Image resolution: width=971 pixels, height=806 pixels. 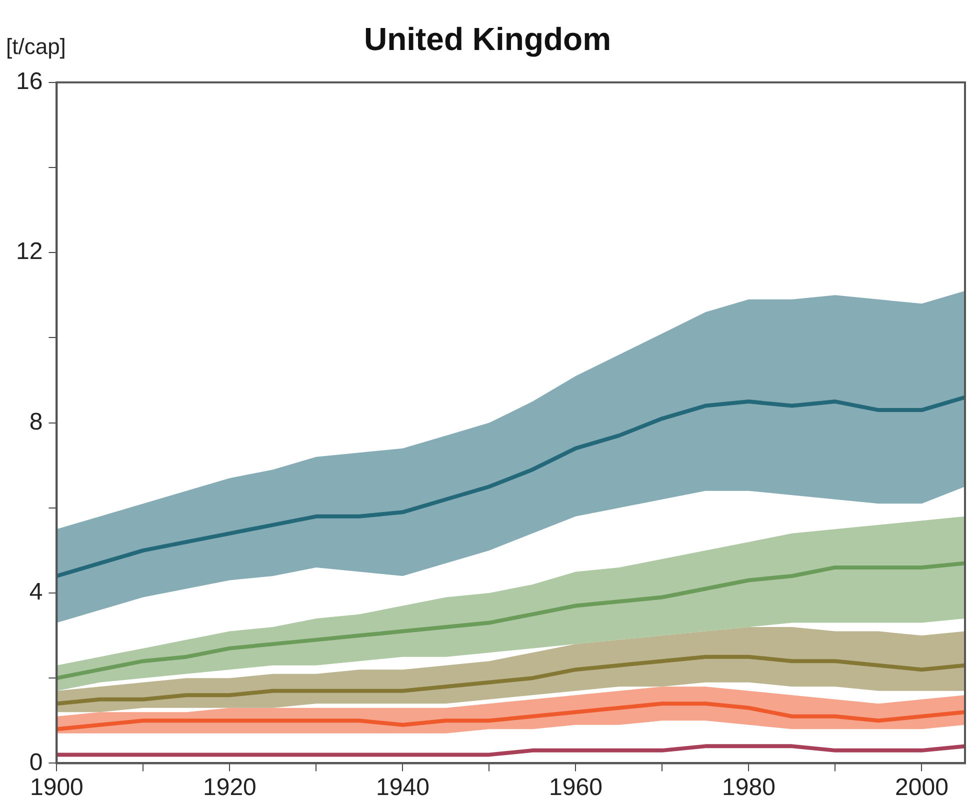 What do you see at coordinates (488, 39) in the screenshot?
I see `chart-title: United Kingdom` at bounding box center [488, 39].